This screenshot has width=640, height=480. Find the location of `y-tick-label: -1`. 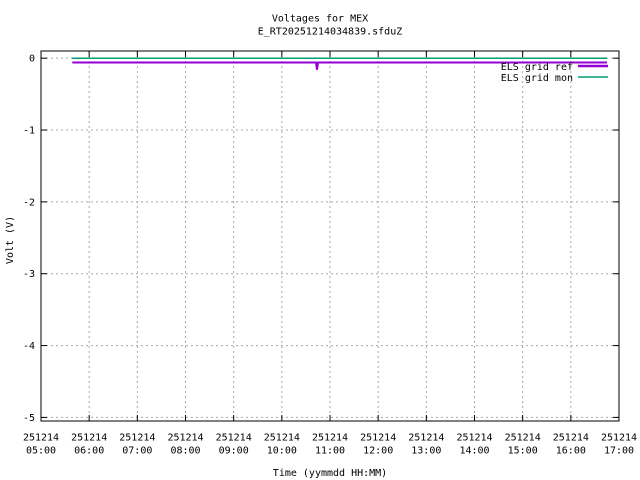

y-tick-label: -1 is located at coordinates (29, 131).